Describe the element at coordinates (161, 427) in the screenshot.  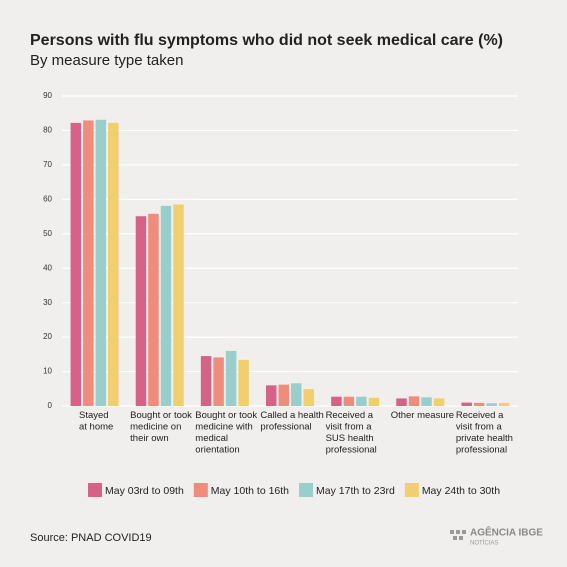
I see `x-tick-label: Bought or took medicine on their own` at that location.